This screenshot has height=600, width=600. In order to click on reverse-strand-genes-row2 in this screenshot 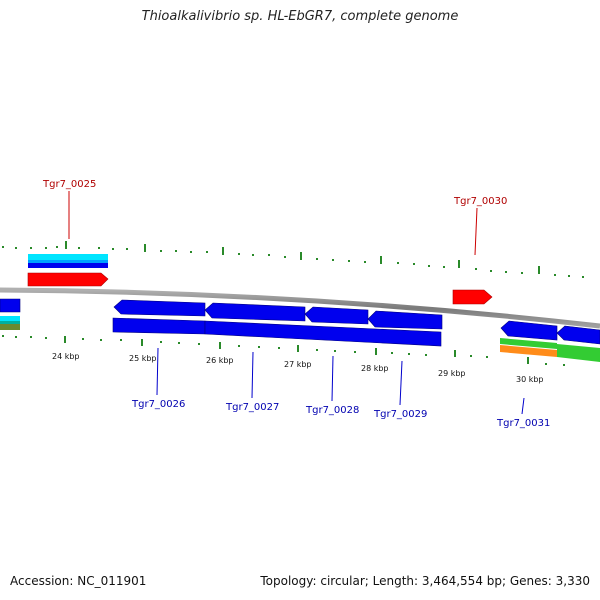, I will do `click(277, 332)`.